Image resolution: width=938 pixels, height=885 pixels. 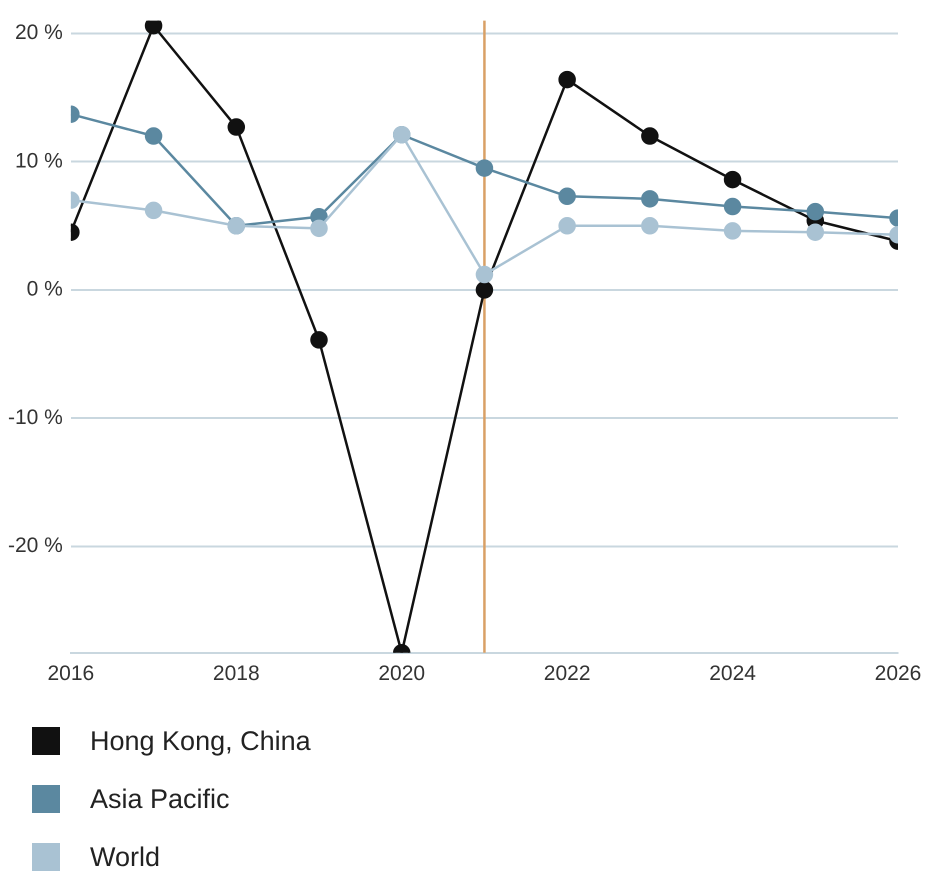 What do you see at coordinates (44, 289) in the screenshot?
I see `y-tick-label: 0 %` at bounding box center [44, 289].